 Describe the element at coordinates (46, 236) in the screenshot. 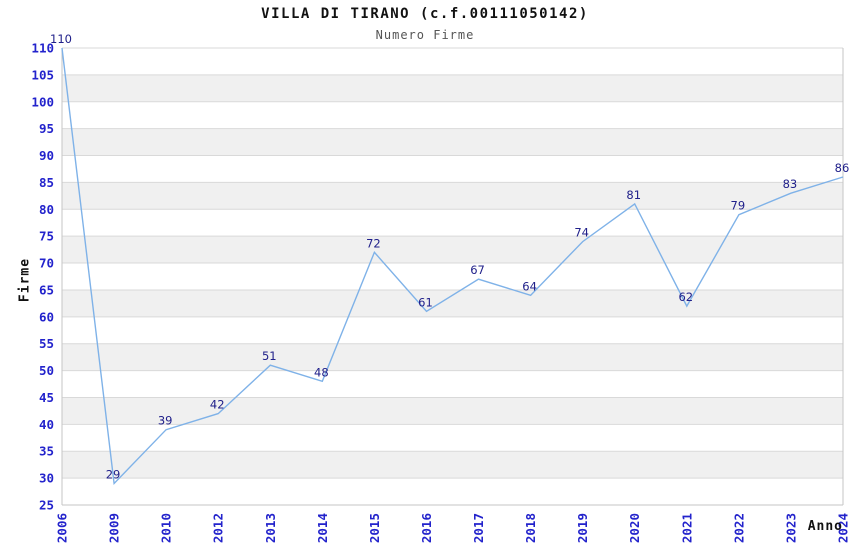

I see `y-tick-label: 75` at that location.